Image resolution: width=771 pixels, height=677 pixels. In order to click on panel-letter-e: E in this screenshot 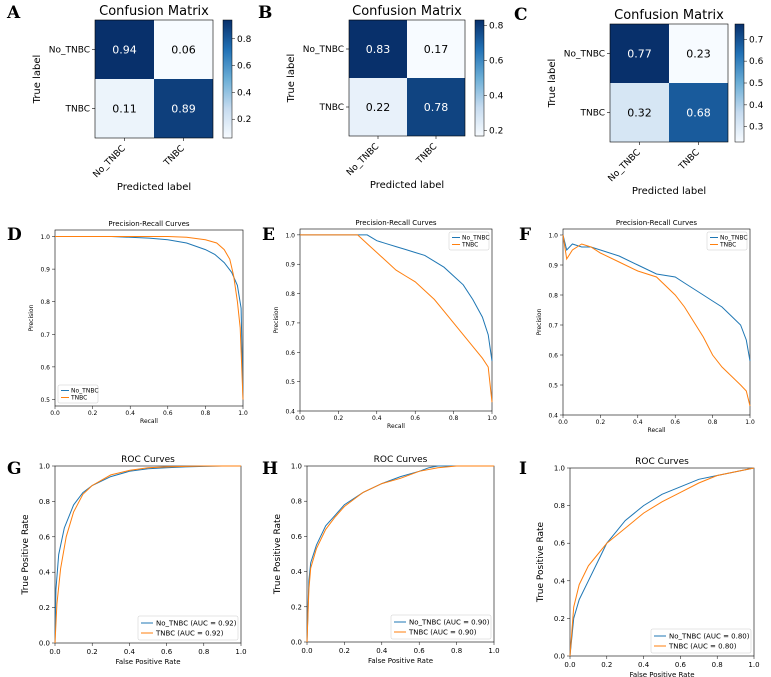, I will do `click(268, 235)`.